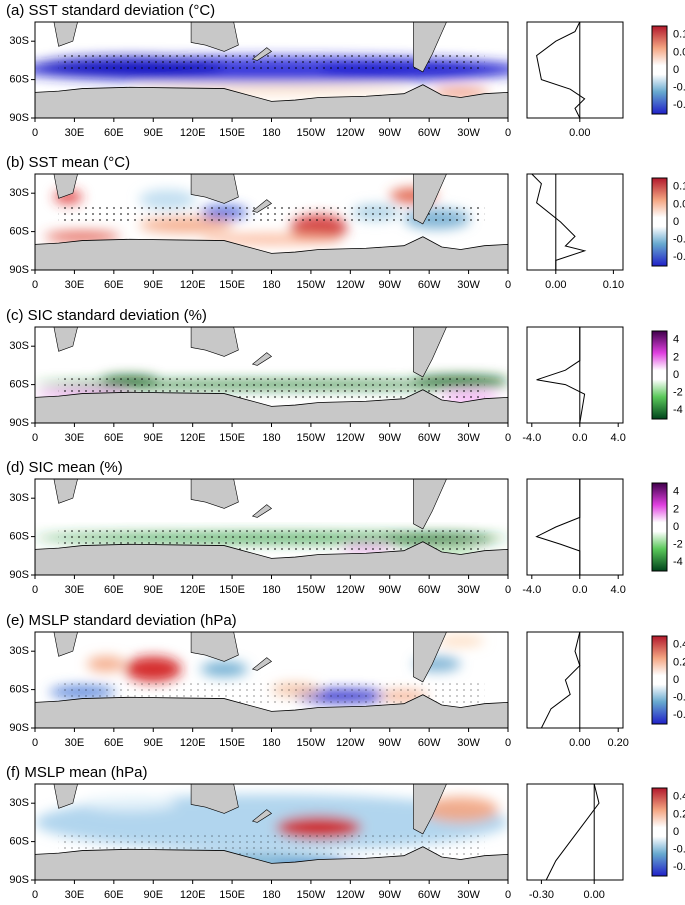  Describe the element at coordinates (579, 133) in the screenshot. I see `profile-tick-label: 0.00` at that location.